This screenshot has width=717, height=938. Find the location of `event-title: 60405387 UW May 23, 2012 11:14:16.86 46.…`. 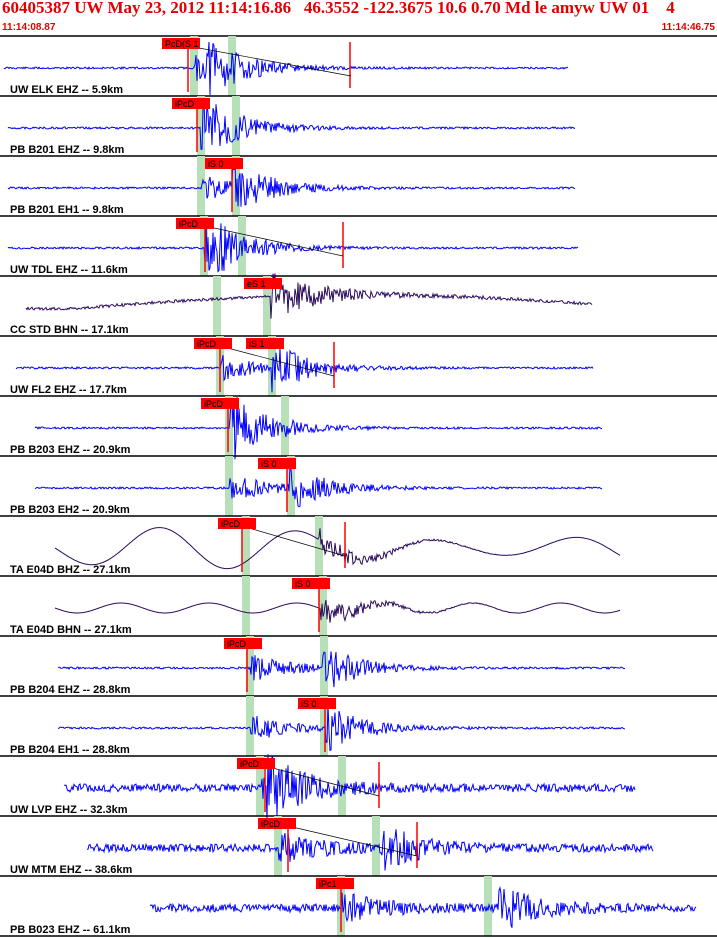

event-title: 60405387 UW May 23, 2012 11:14:16.86 46.… is located at coordinates (338, 8).